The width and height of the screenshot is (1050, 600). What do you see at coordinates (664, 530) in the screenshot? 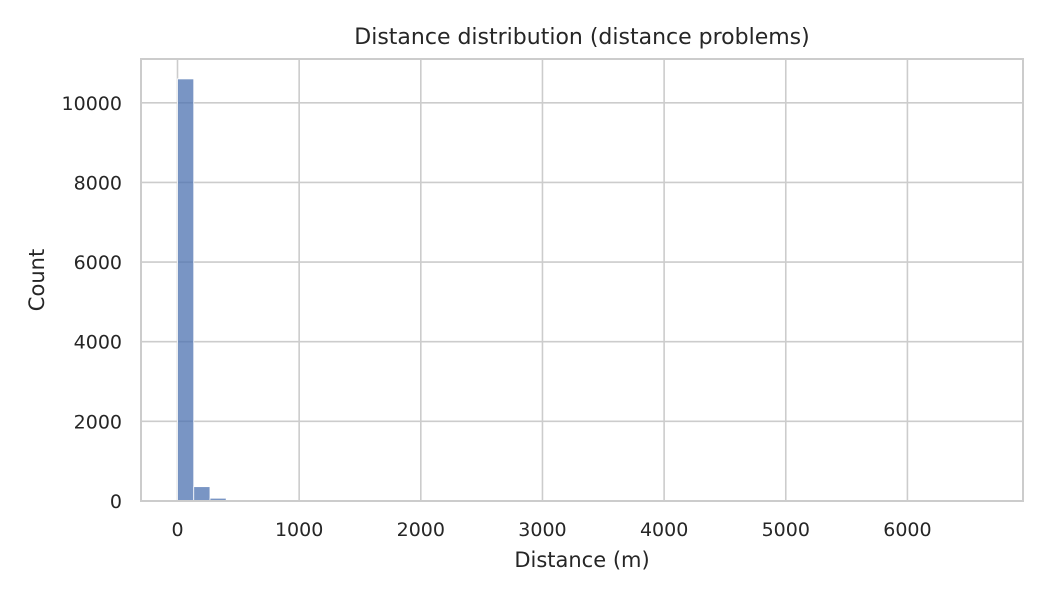
I see `x-tick-label: 4000` at bounding box center [664, 530].